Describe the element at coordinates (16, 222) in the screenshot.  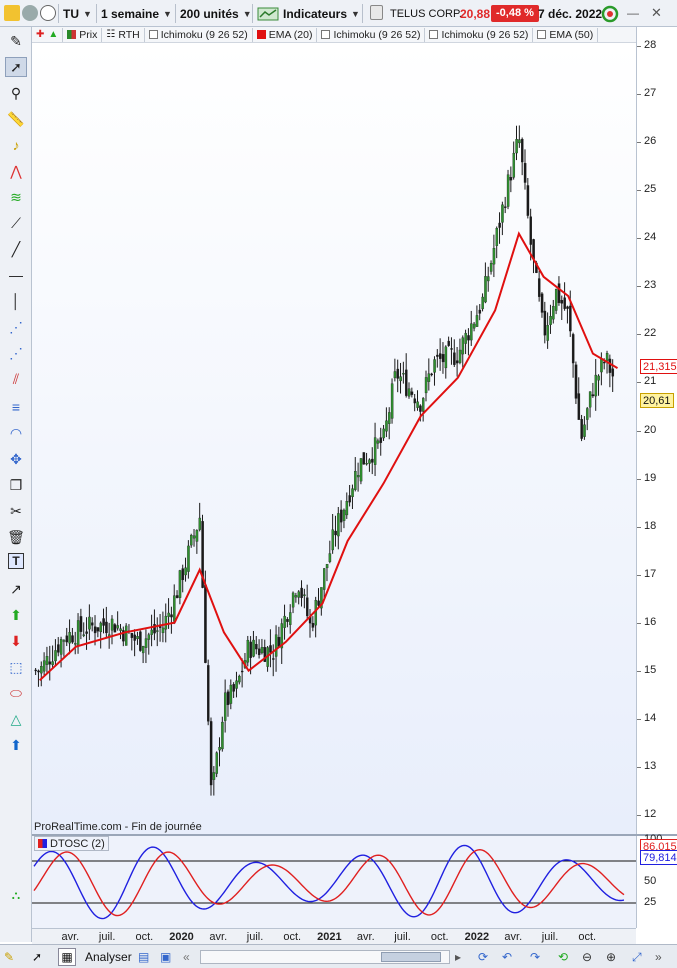
I see `segment-icon: ⟋` at that location.